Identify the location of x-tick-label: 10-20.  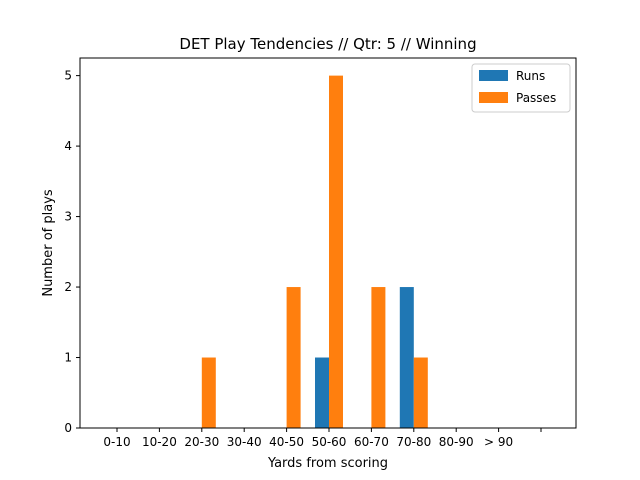
(159, 442).